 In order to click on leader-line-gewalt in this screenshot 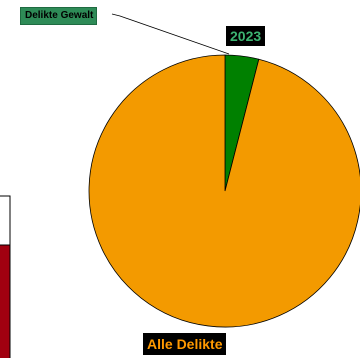, I will do `click(170, 34)`.